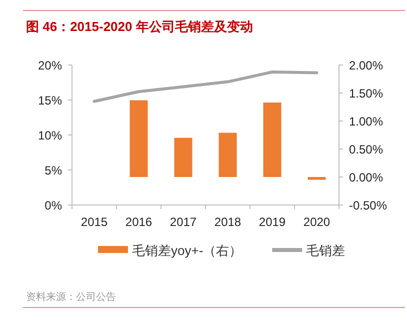 The width and height of the screenshot is (407, 329). What do you see at coordinates (50, 135) in the screenshot?
I see `y-tick-label: 10%` at bounding box center [50, 135].